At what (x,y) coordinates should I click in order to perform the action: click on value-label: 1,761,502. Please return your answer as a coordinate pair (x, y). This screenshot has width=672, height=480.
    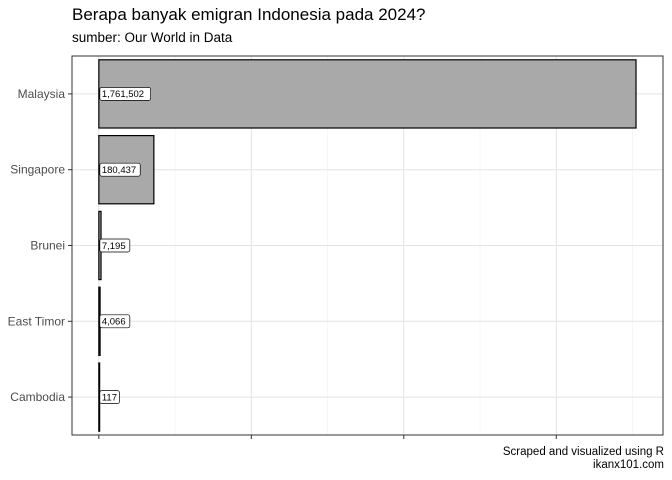
    Looking at the image, I should click on (123, 94).